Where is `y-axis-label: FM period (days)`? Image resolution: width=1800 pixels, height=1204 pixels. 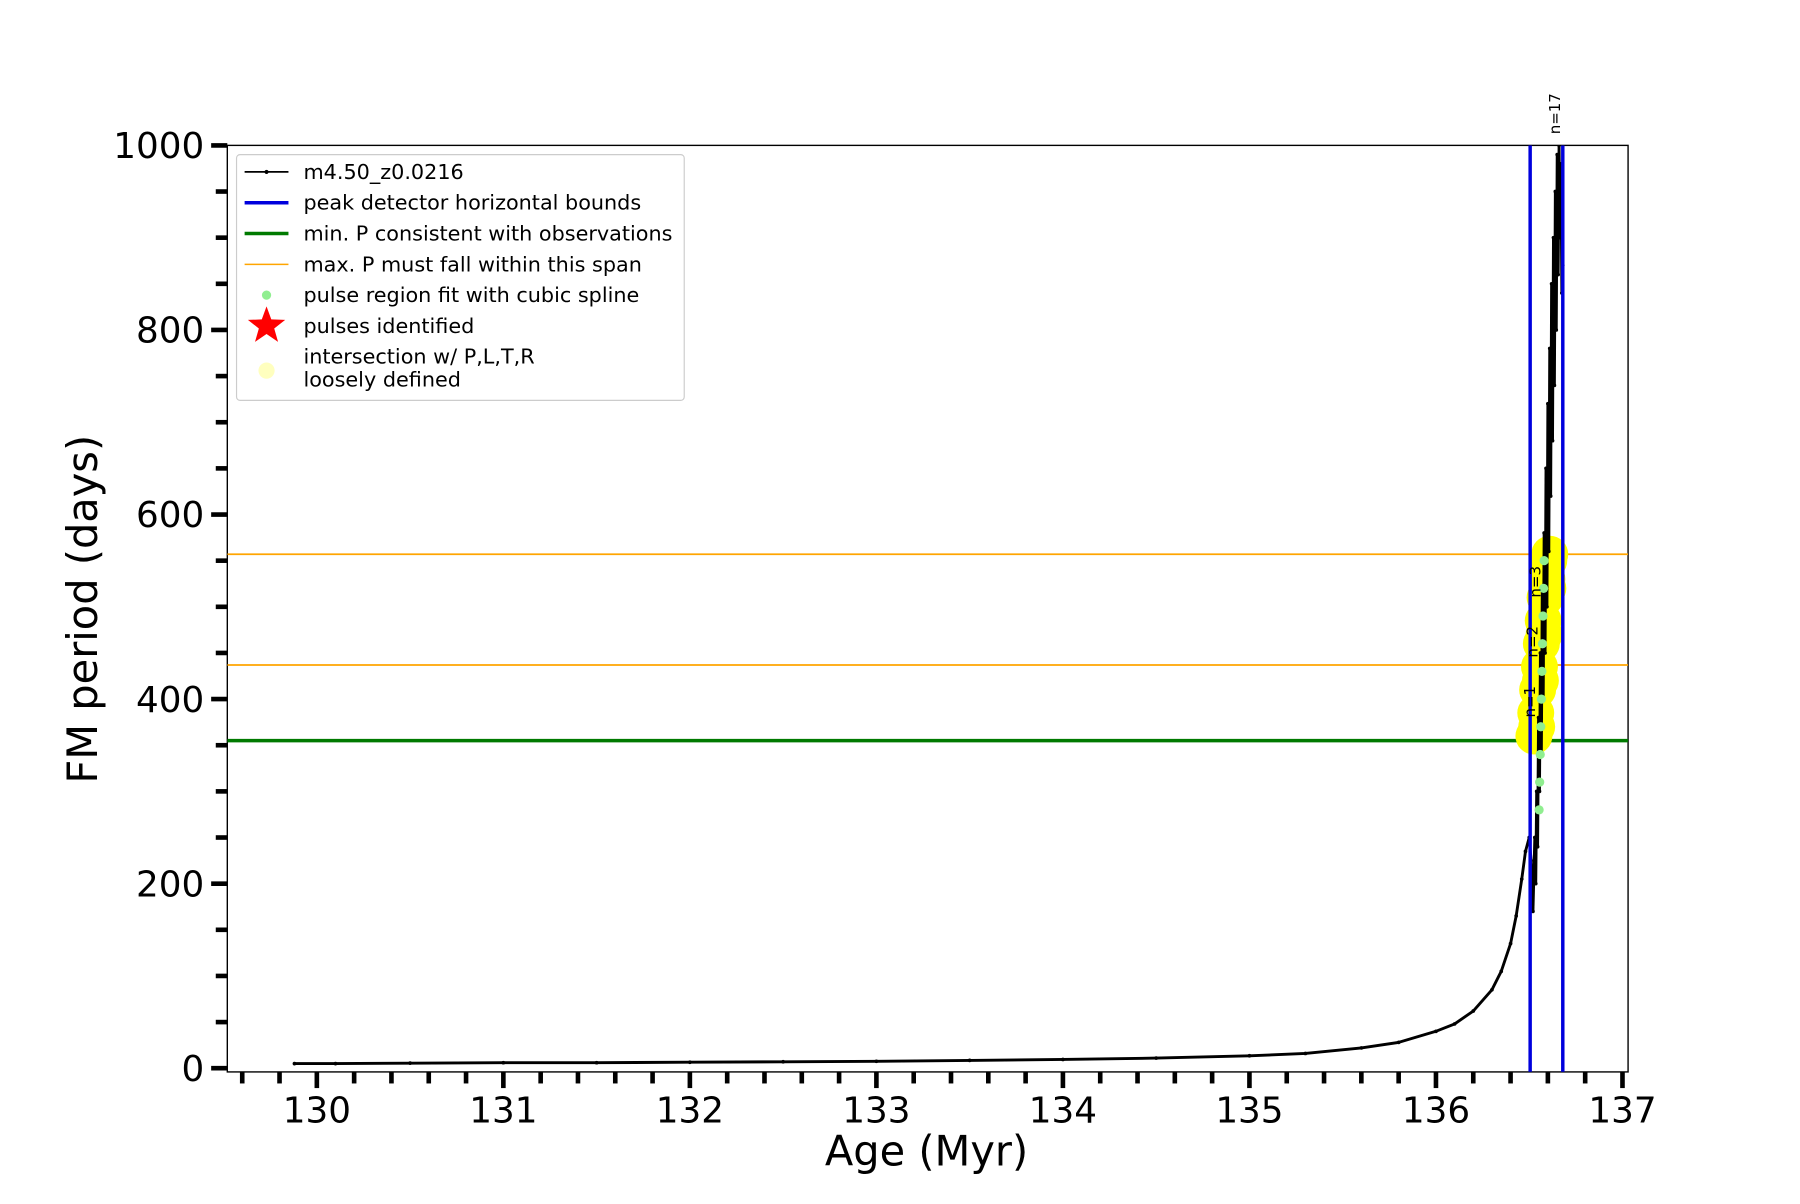 y-axis-label: FM period (days) is located at coordinates (82, 609).